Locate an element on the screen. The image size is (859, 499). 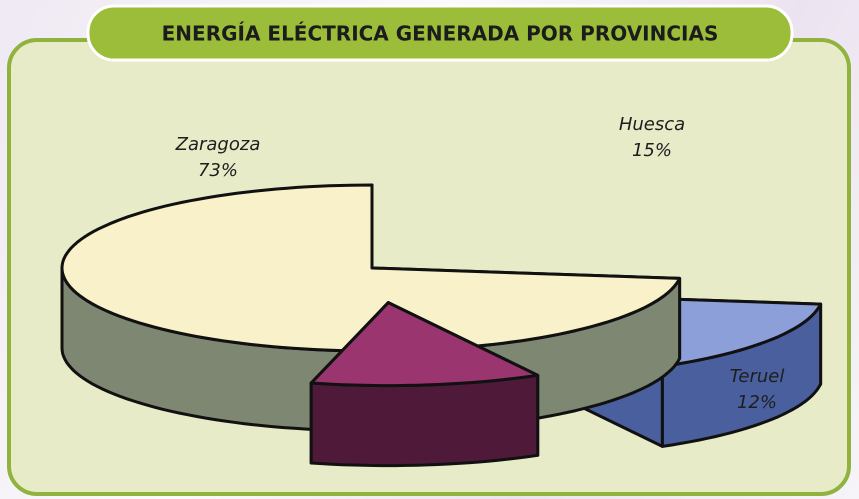
slice is located at coordinates (424, 384).